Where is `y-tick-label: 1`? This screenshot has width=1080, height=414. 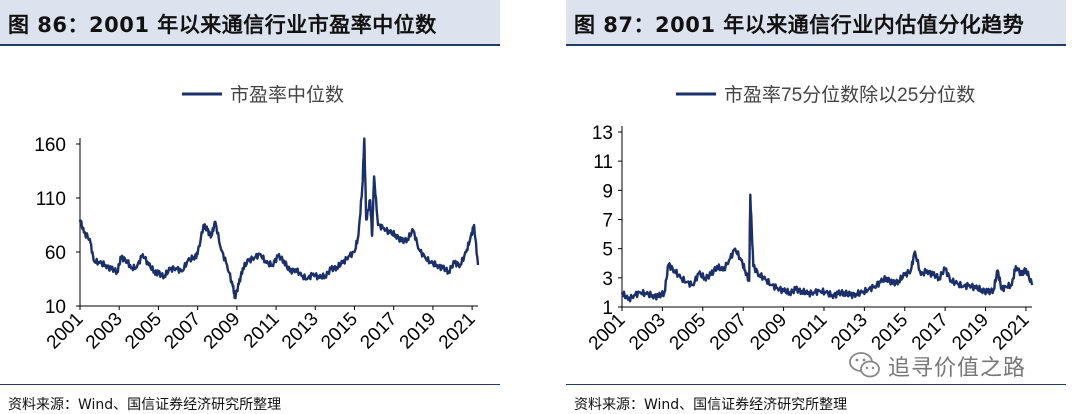 y-tick-label: 1 is located at coordinates (607, 308).